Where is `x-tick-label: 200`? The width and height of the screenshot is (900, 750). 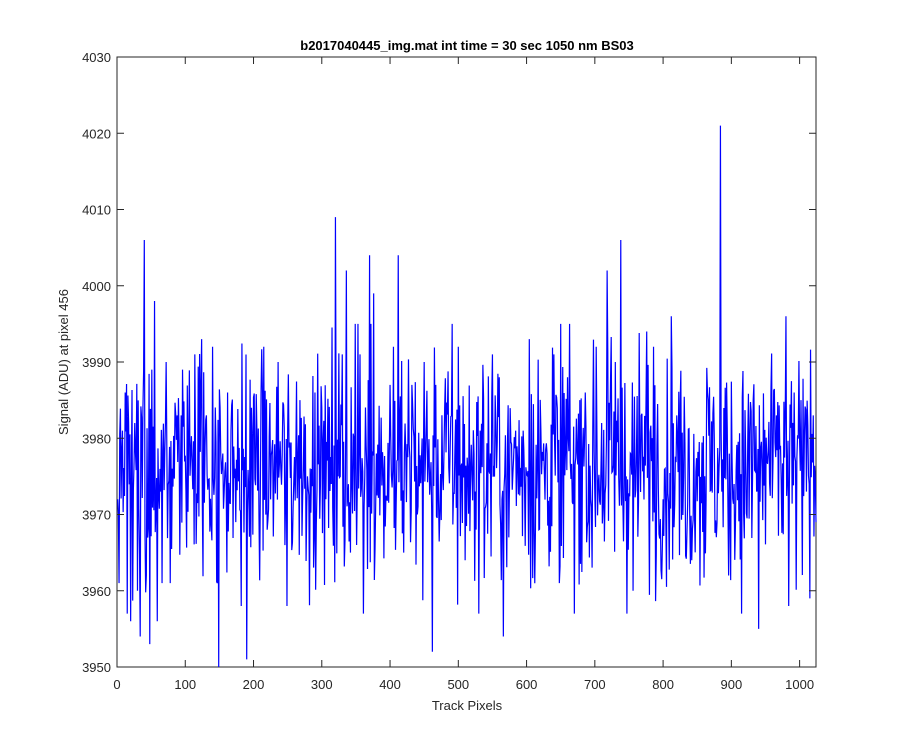
x-tick-label: 200 is located at coordinates (254, 684).